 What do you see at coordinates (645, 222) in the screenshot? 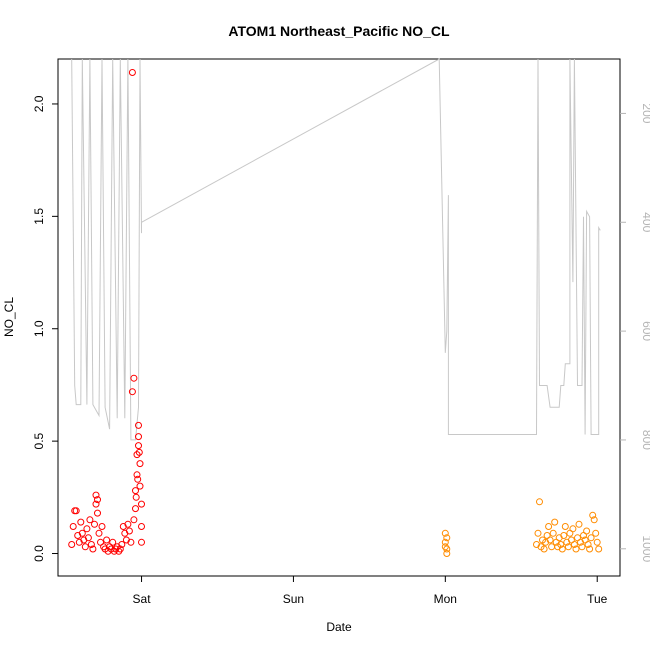
I see `y-right-tick-label: 400` at bounding box center [645, 222].